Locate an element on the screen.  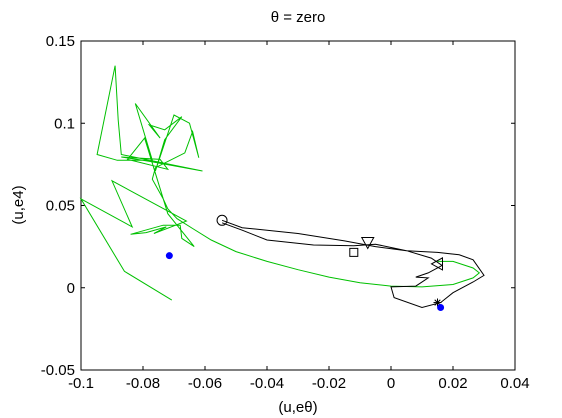
marker-star is located at coordinates (437, 302).